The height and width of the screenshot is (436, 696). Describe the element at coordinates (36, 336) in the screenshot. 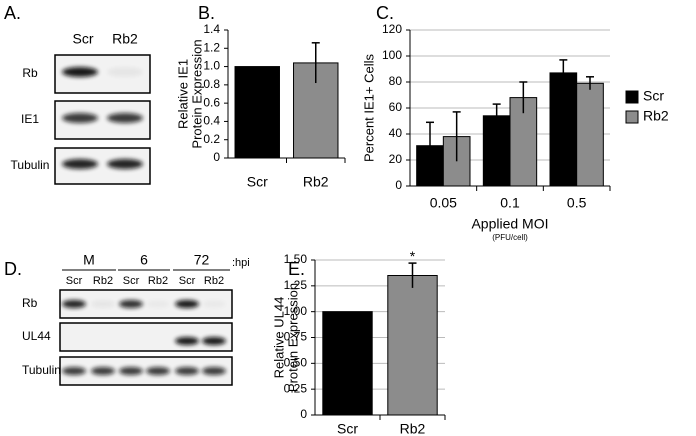

I see `label: UL44` at that location.